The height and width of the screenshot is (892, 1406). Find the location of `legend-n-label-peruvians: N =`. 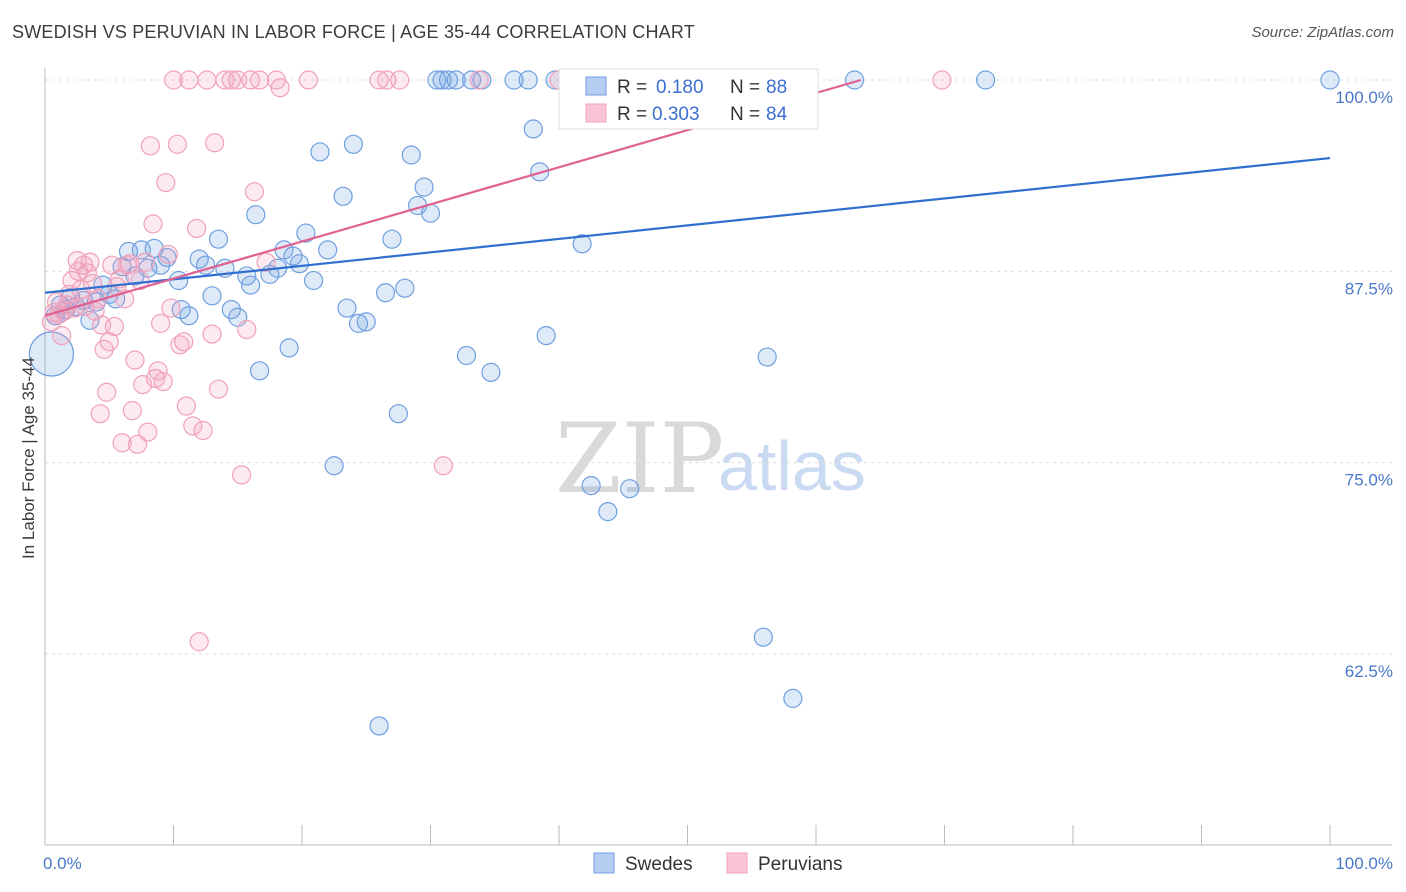

legend-n-label-peruvians: N = is located at coordinates (745, 114).